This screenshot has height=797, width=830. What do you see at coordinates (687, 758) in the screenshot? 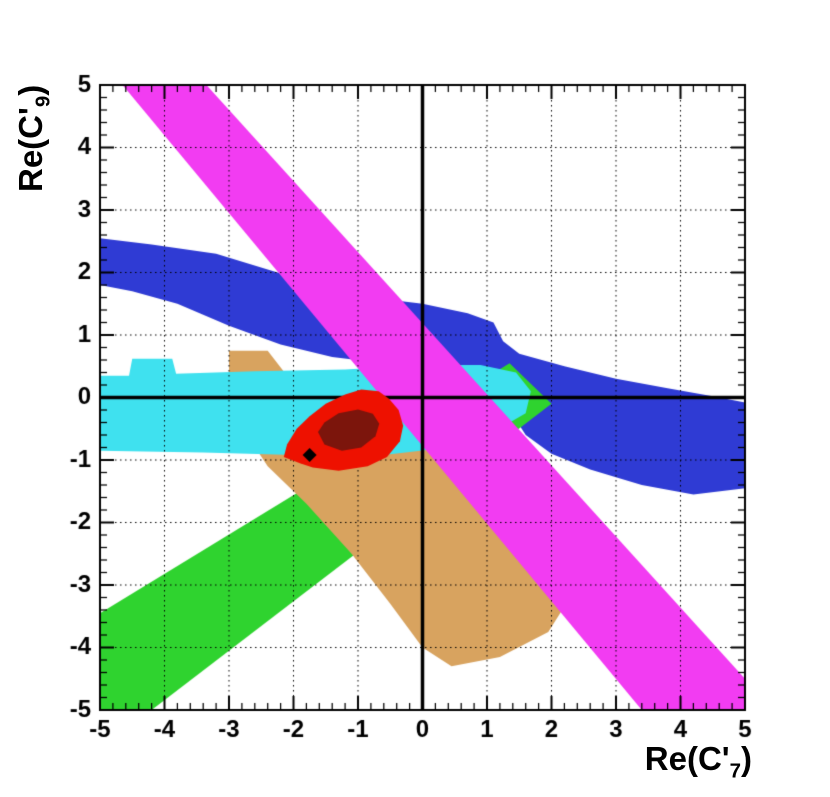
I see `x-axis-title-pre: Re(C'` at bounding box center [687, 758].